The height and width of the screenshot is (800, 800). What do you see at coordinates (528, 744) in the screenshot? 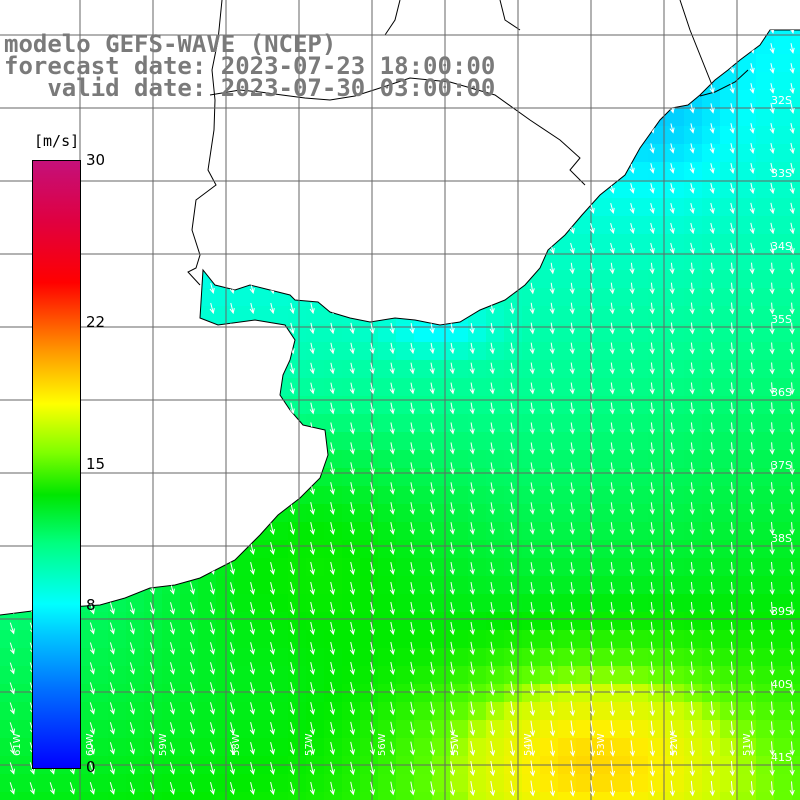
I see `longitude-label: 54W` at bounding box center [528, 744].